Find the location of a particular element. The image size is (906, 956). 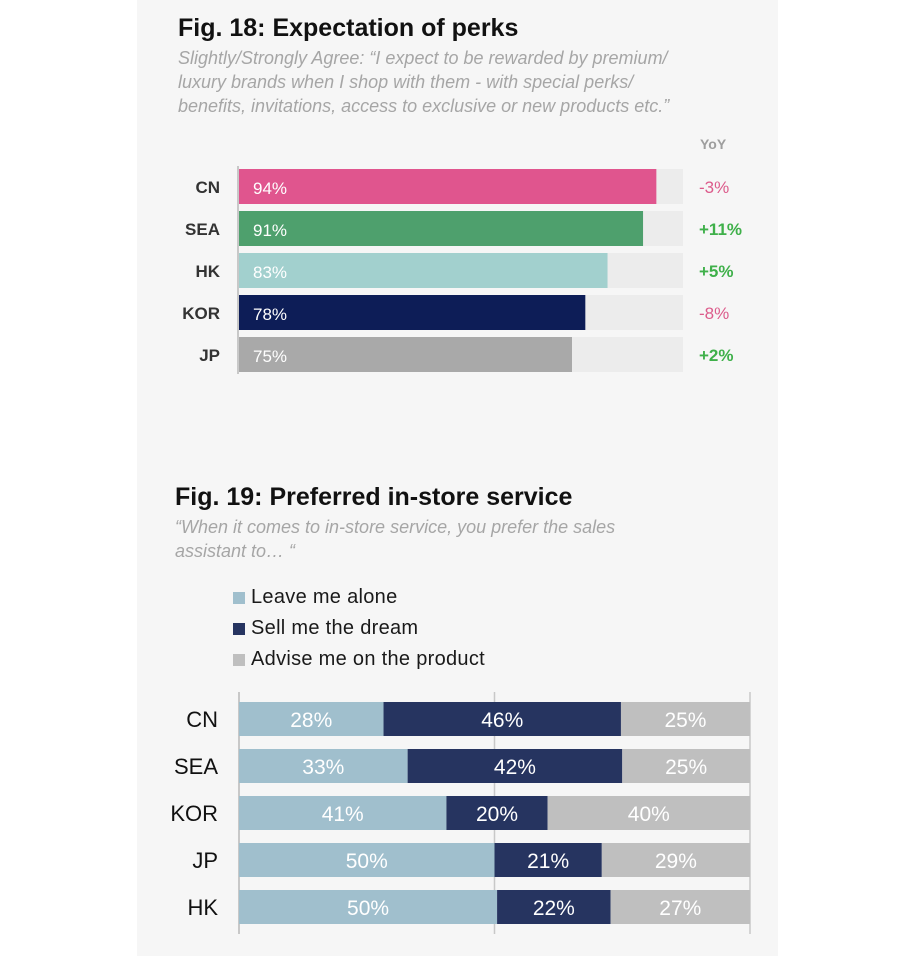

legend-item-sell-me-the-dream: Sell me the dream is located at coordinates (359, 628).